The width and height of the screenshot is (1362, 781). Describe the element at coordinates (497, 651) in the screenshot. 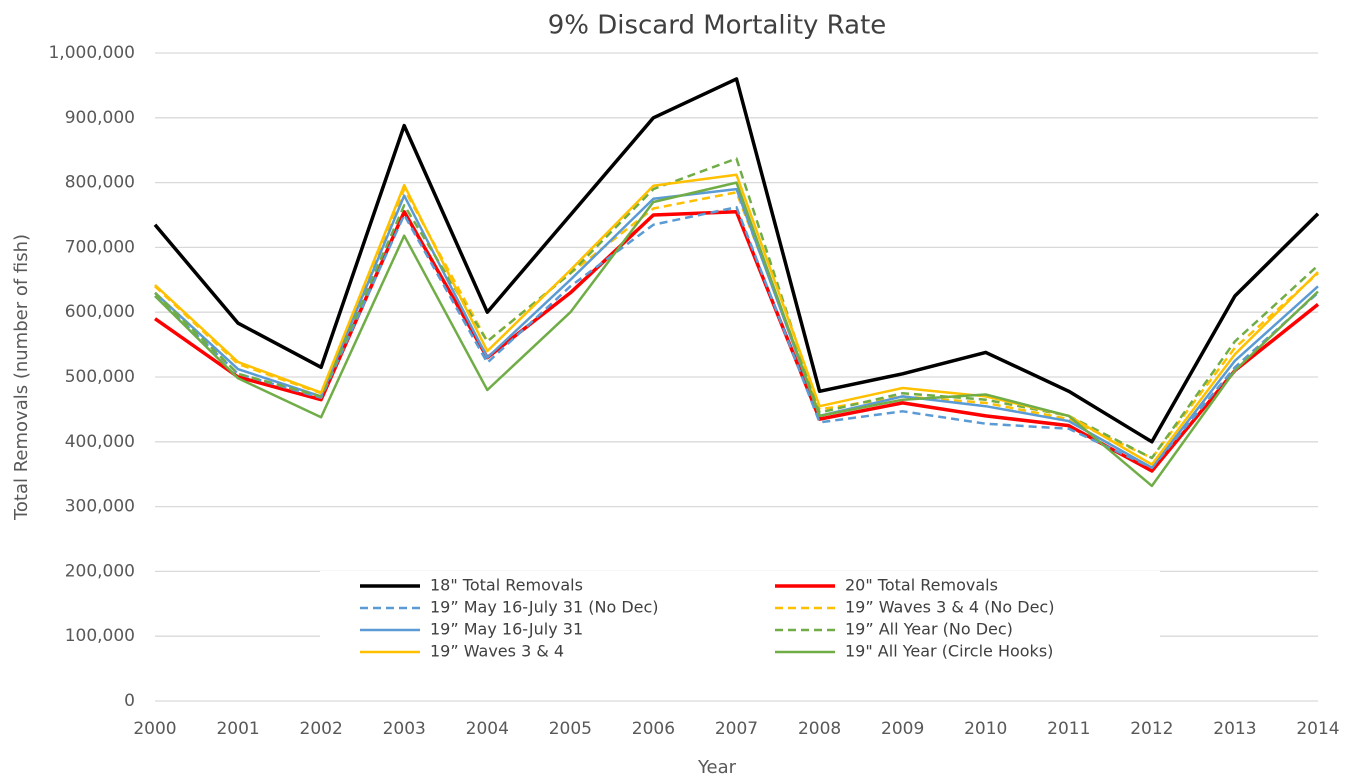

I see `legend-label: 19” Waves 3 & 4` at that location.